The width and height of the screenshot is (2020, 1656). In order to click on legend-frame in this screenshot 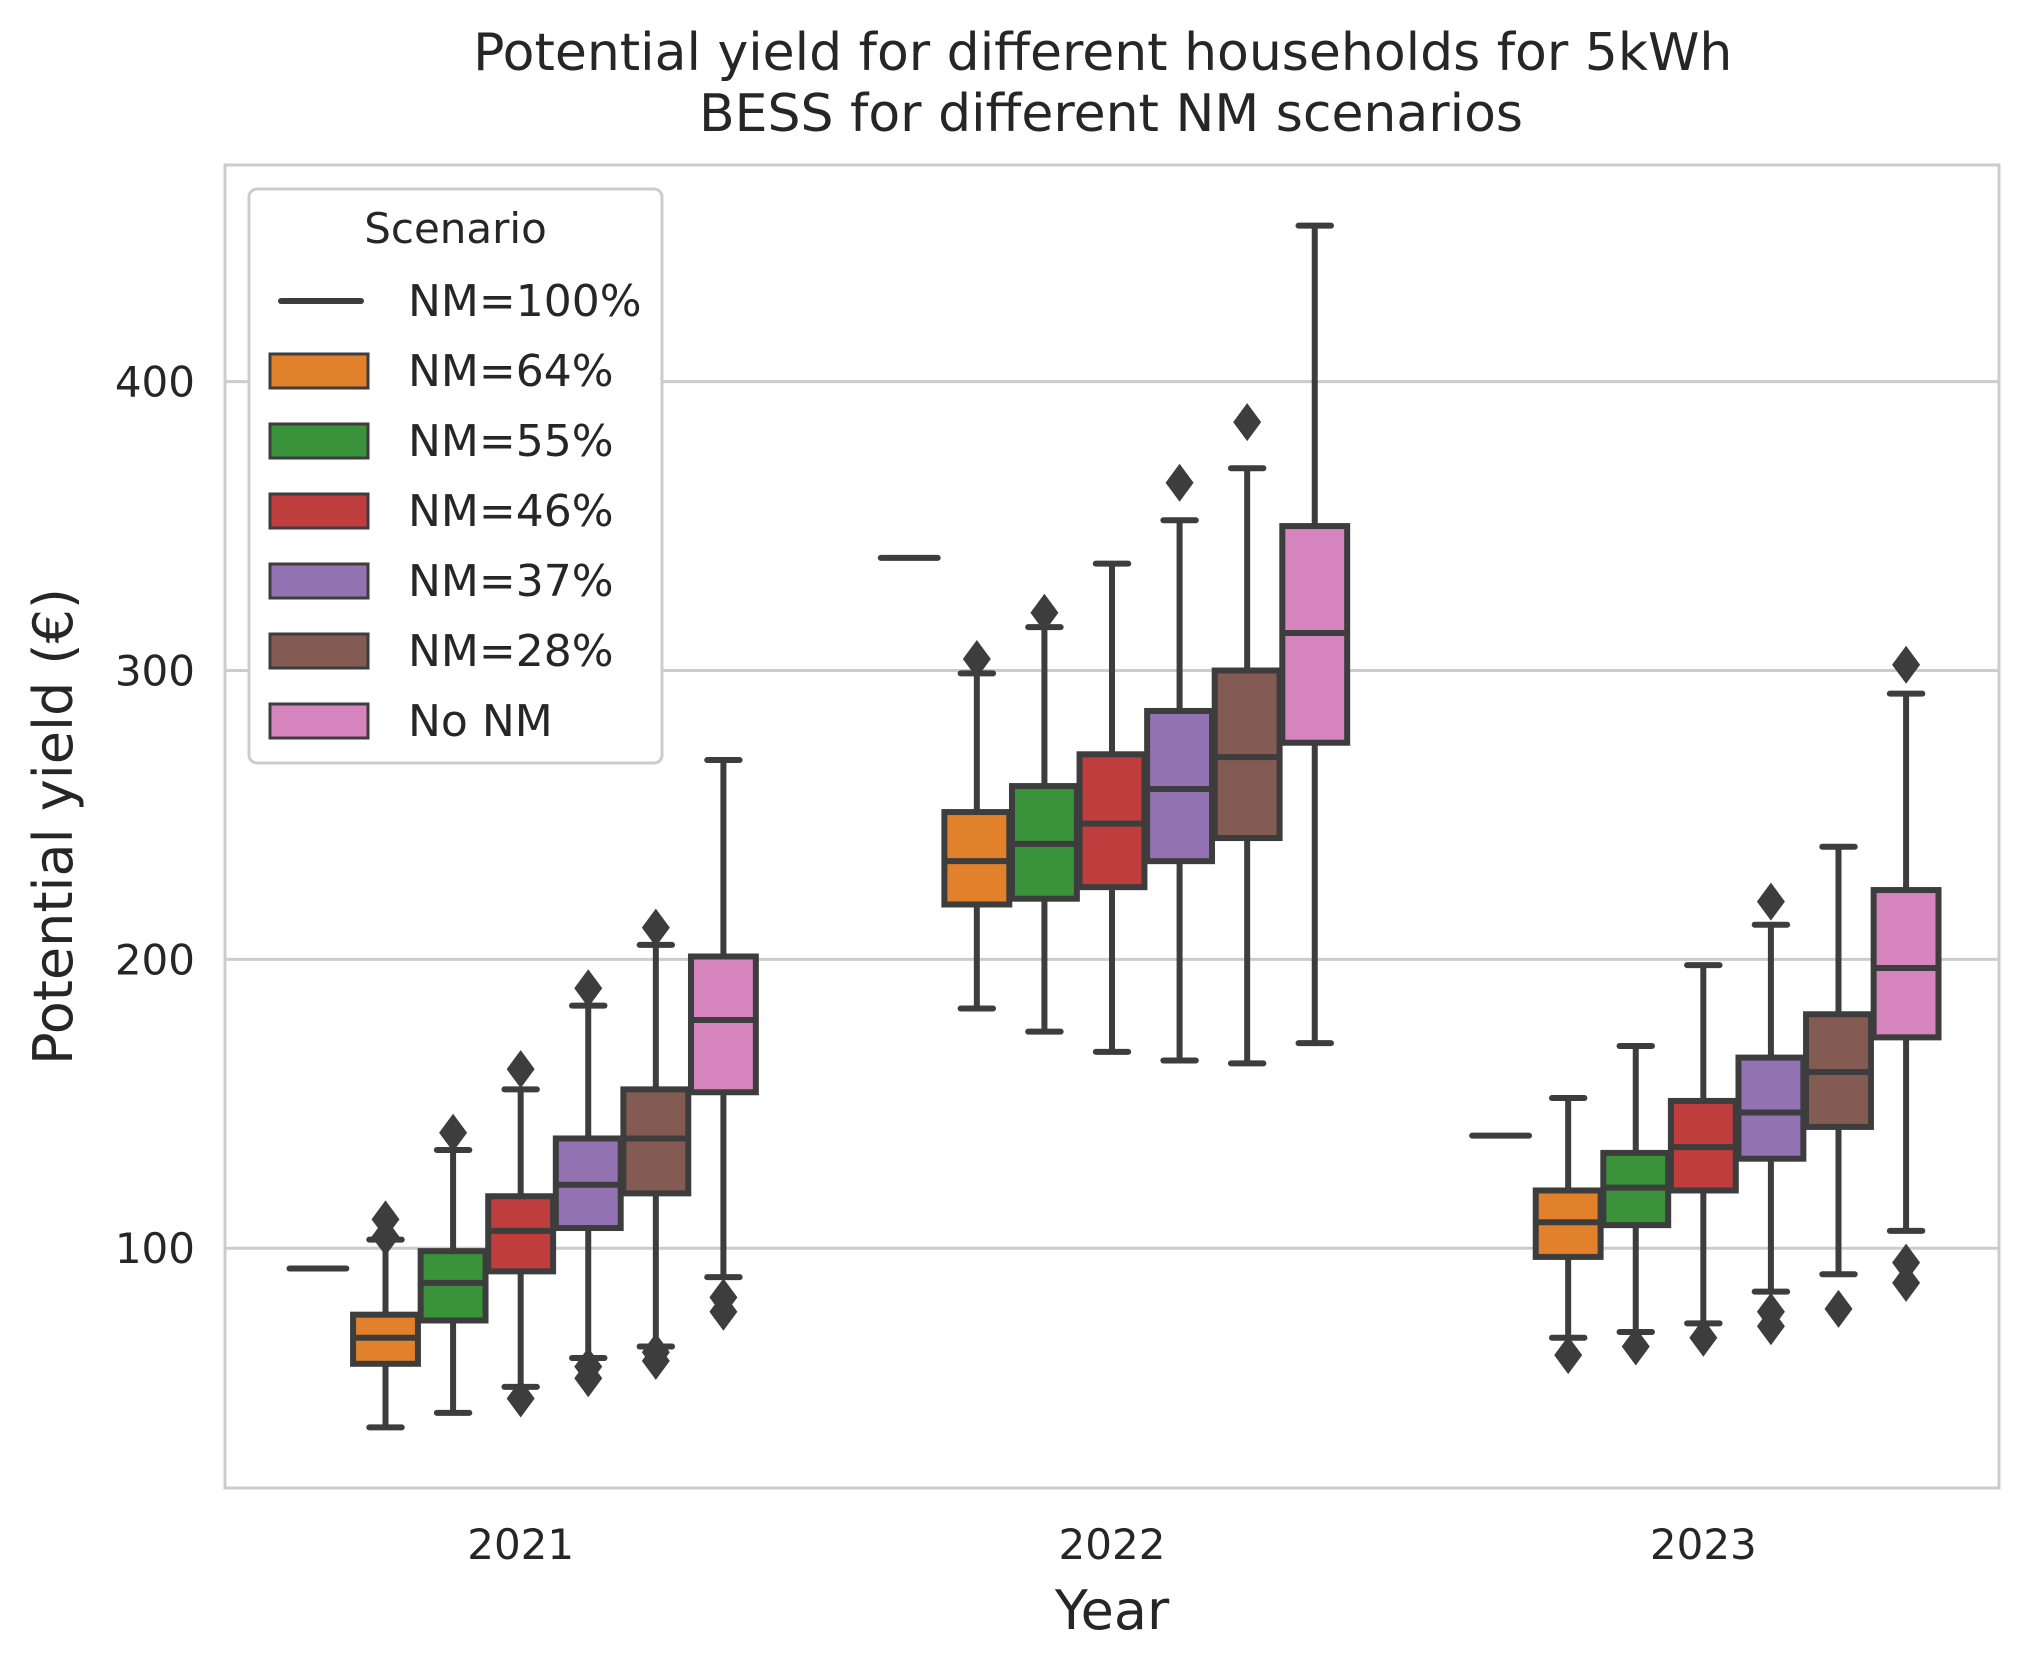, I will do `click(455, 476)`.